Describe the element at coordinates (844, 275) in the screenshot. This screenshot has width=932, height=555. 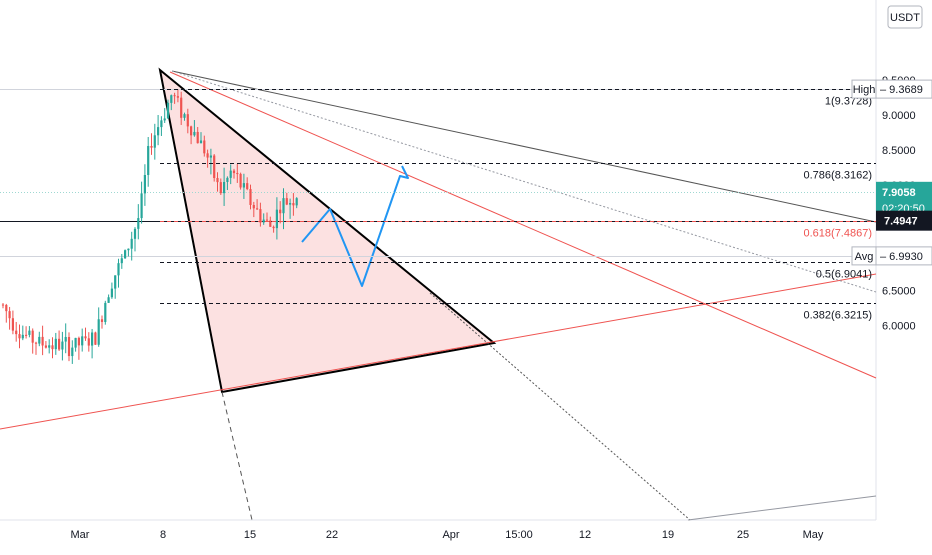
I see `fib-label-3: 0.5(6.9041)` at that location.